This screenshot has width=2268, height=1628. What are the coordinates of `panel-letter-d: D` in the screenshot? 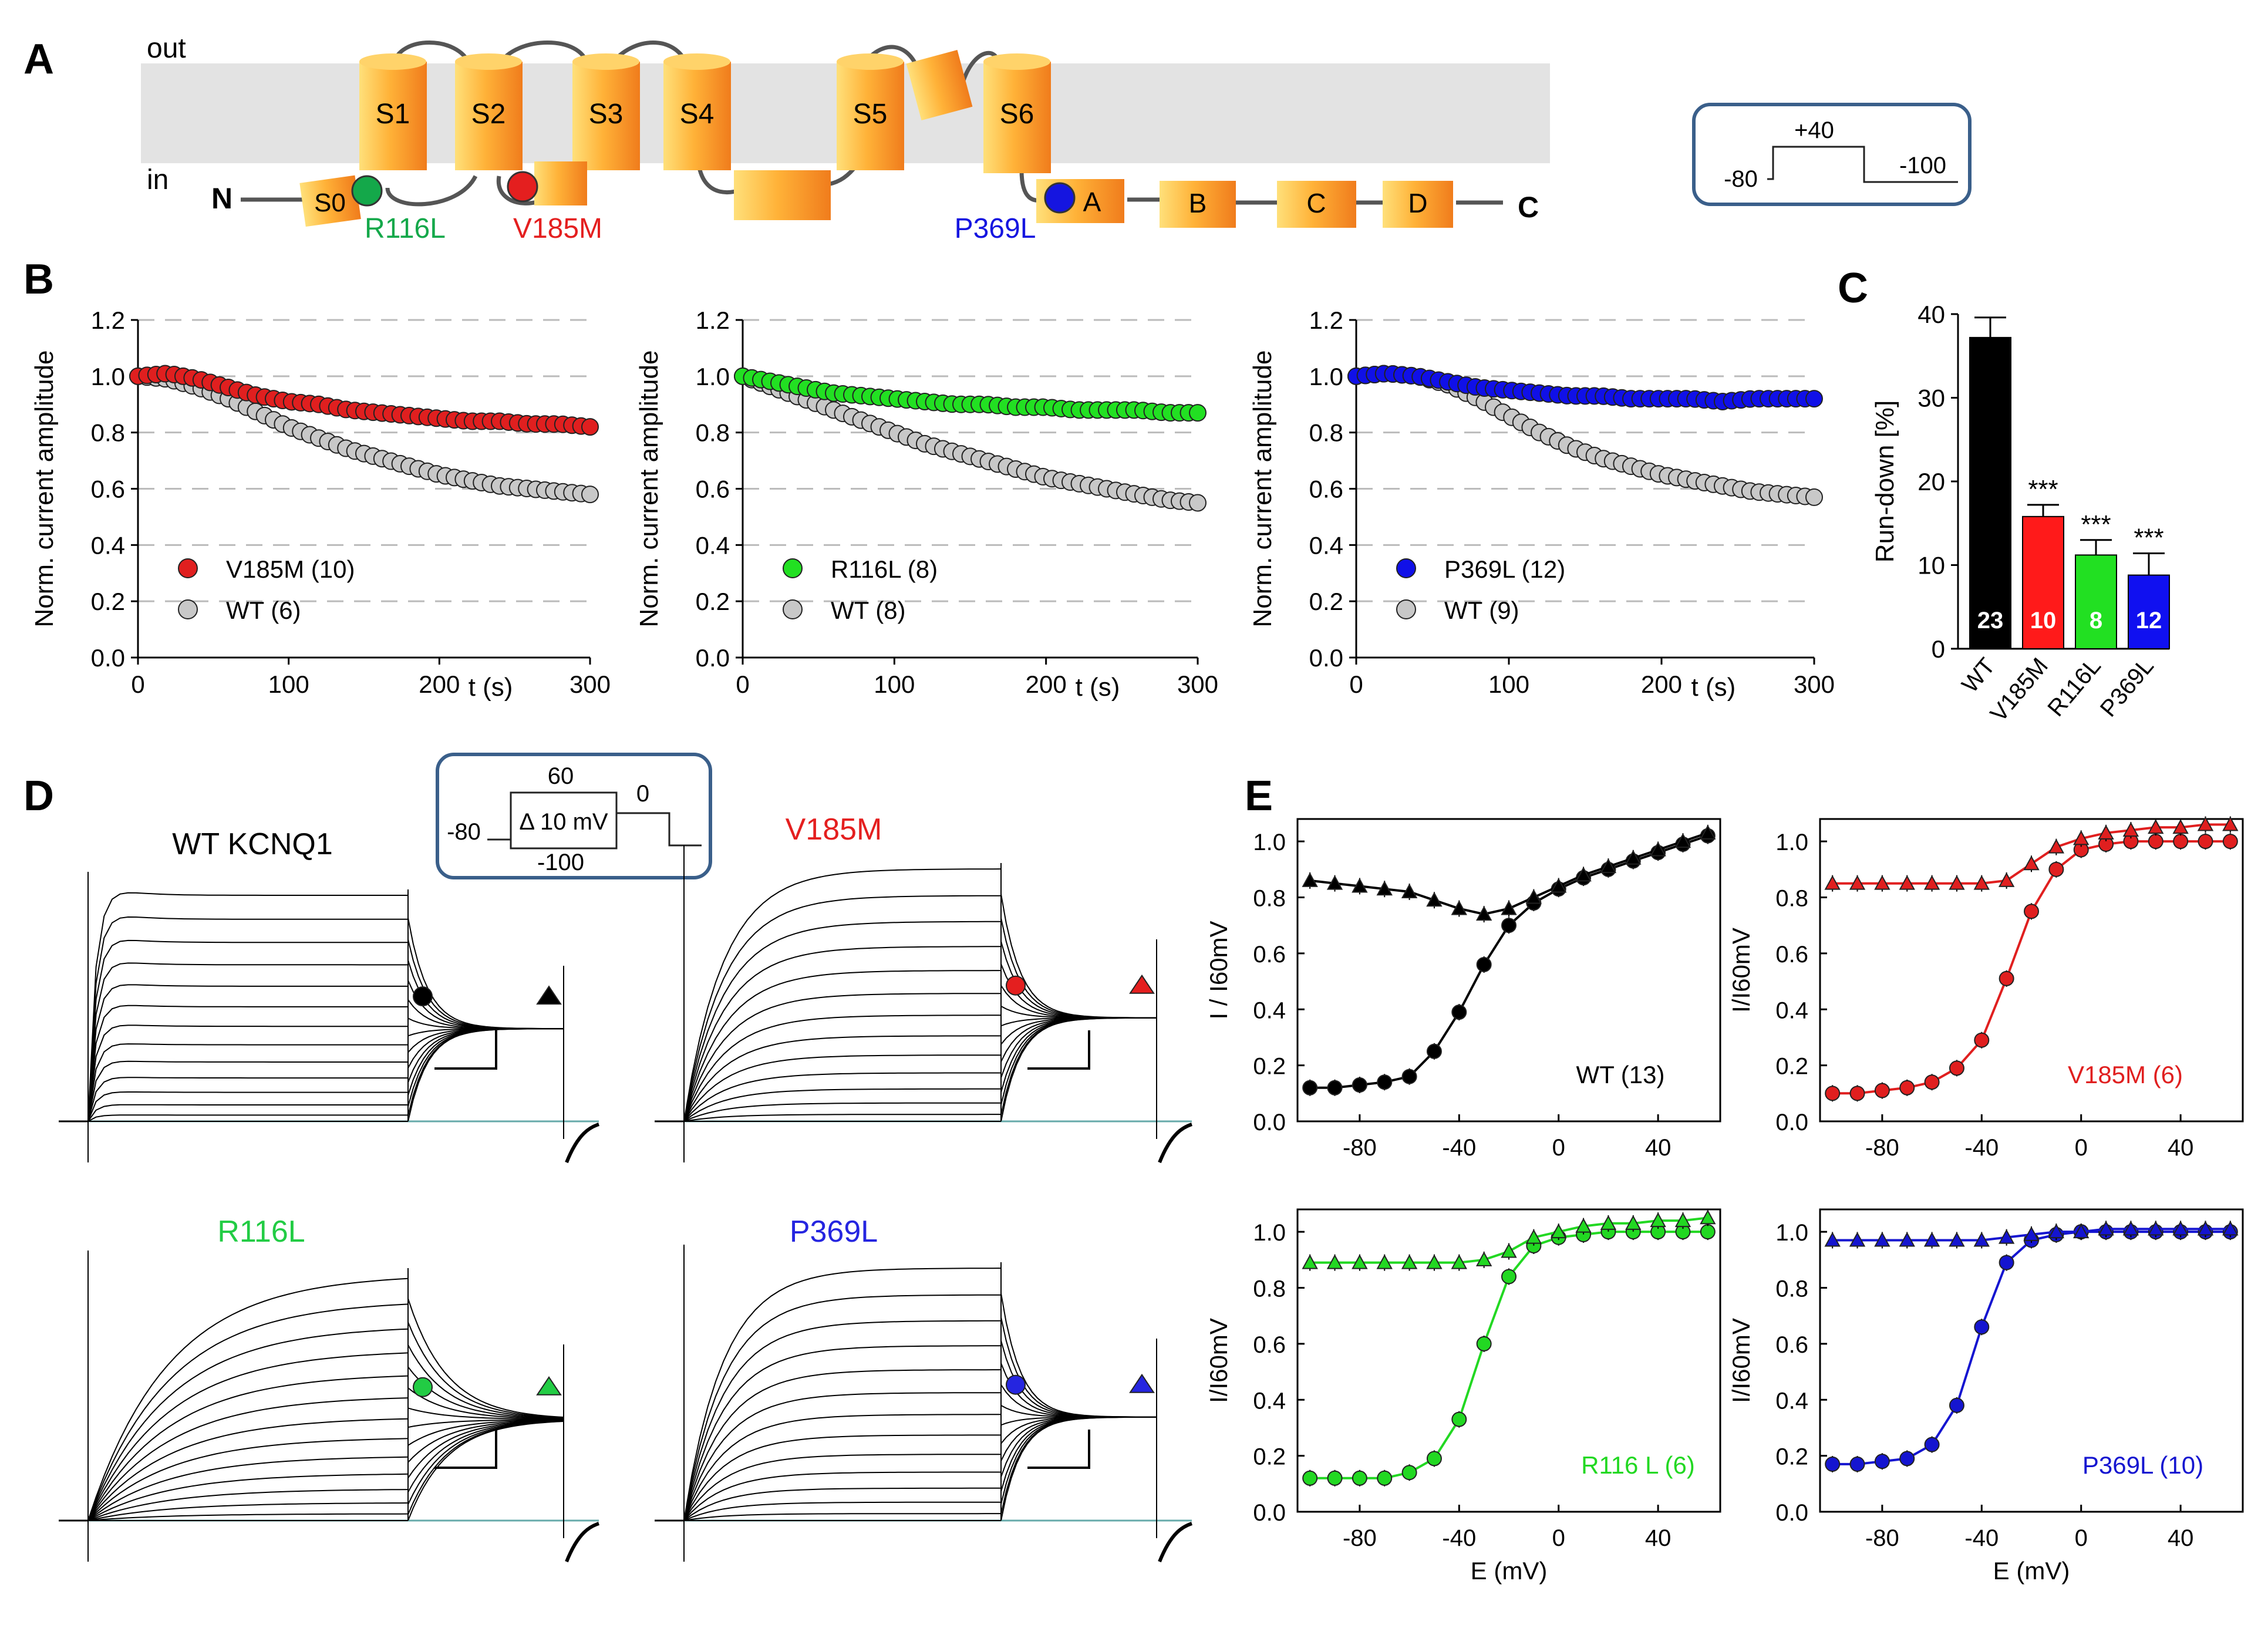 It's located at (38, 796).